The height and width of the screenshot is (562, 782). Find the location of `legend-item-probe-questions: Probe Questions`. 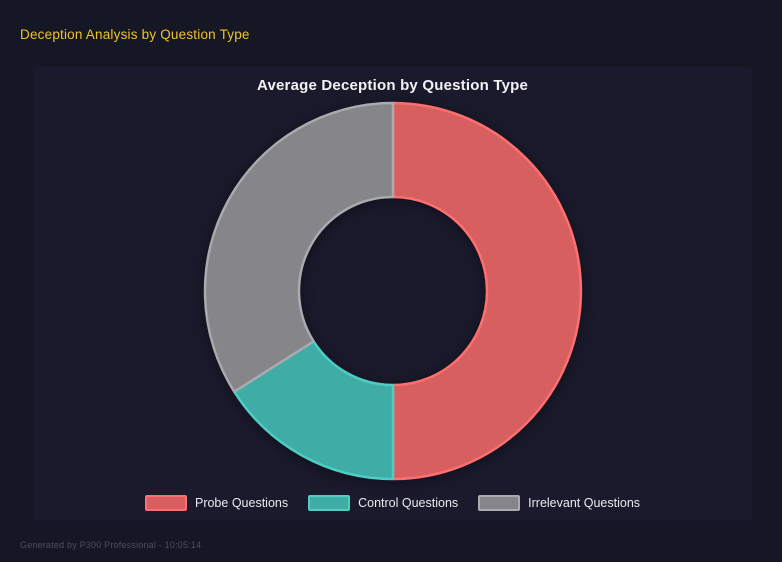

legend-item-probe-questions: Probe Questions is located at coordinates (216, 503).